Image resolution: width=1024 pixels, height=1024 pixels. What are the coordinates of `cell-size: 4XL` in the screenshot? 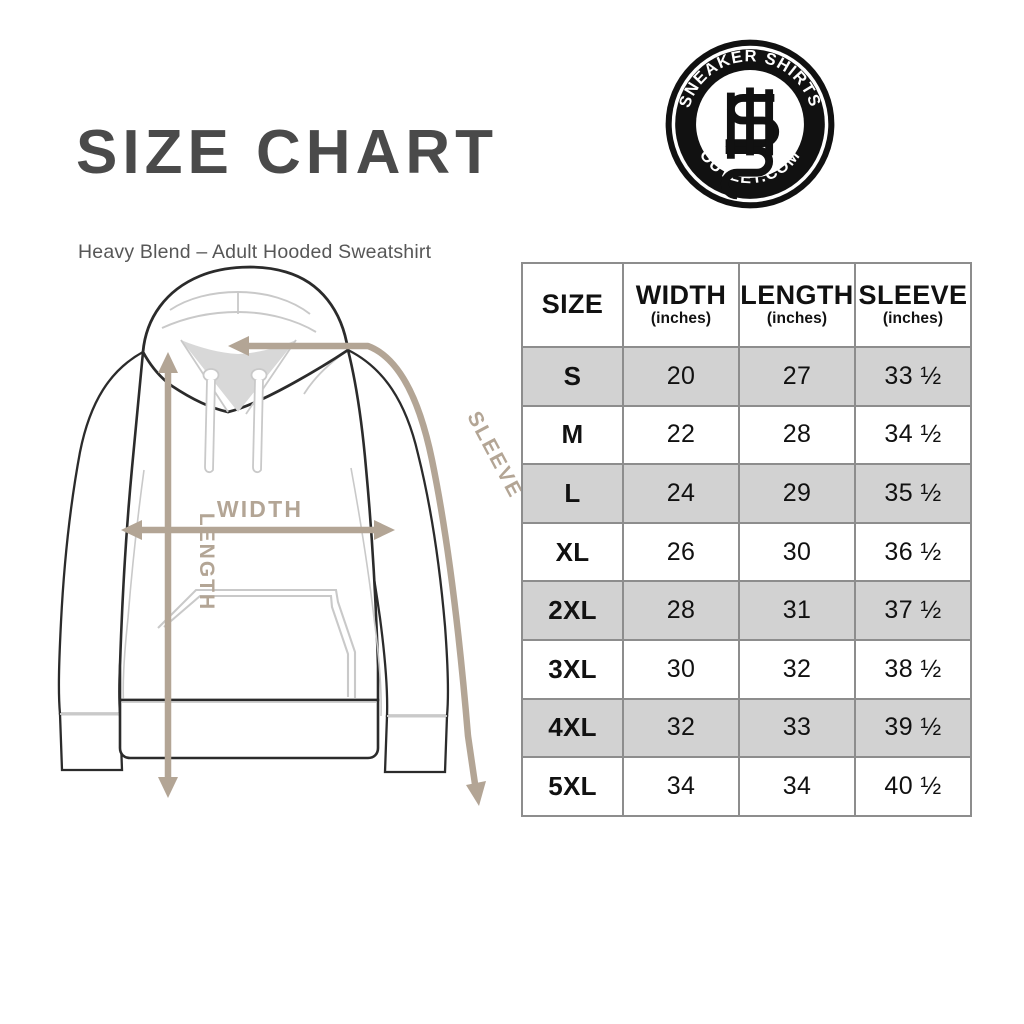 It's located at (572, 728).